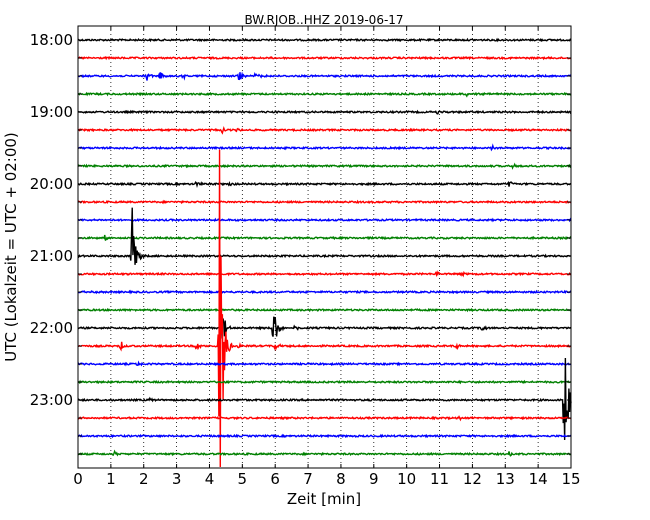 Image resolution: width=650 pixels, height=520 pixels. Describe the element at coordinates (11, 247) in the screenshot. I see `y-axis-label: UTC (Lokalzeit = UTC + 02:00)` at that location.